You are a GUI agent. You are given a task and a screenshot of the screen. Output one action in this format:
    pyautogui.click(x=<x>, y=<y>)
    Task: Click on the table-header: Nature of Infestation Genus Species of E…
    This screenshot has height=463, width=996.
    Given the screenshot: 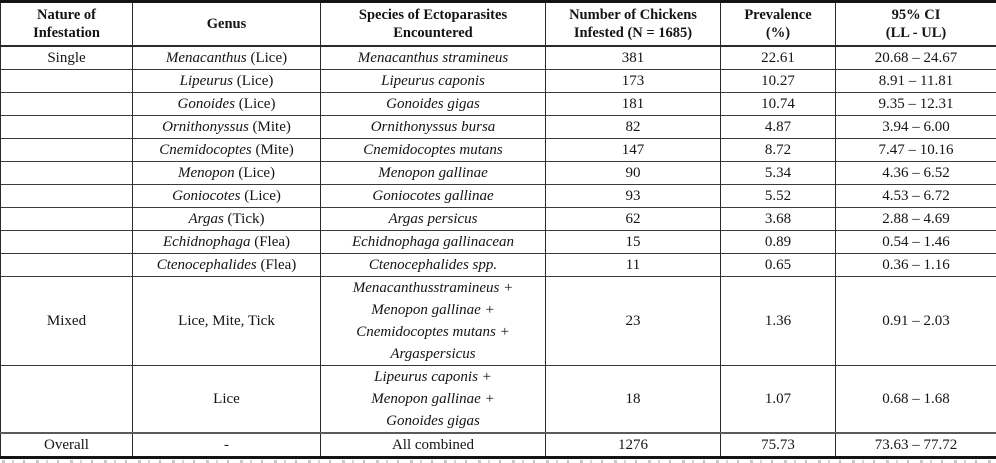 What is the action you would take?
    pyautogui.click(x=498, y=24)
    